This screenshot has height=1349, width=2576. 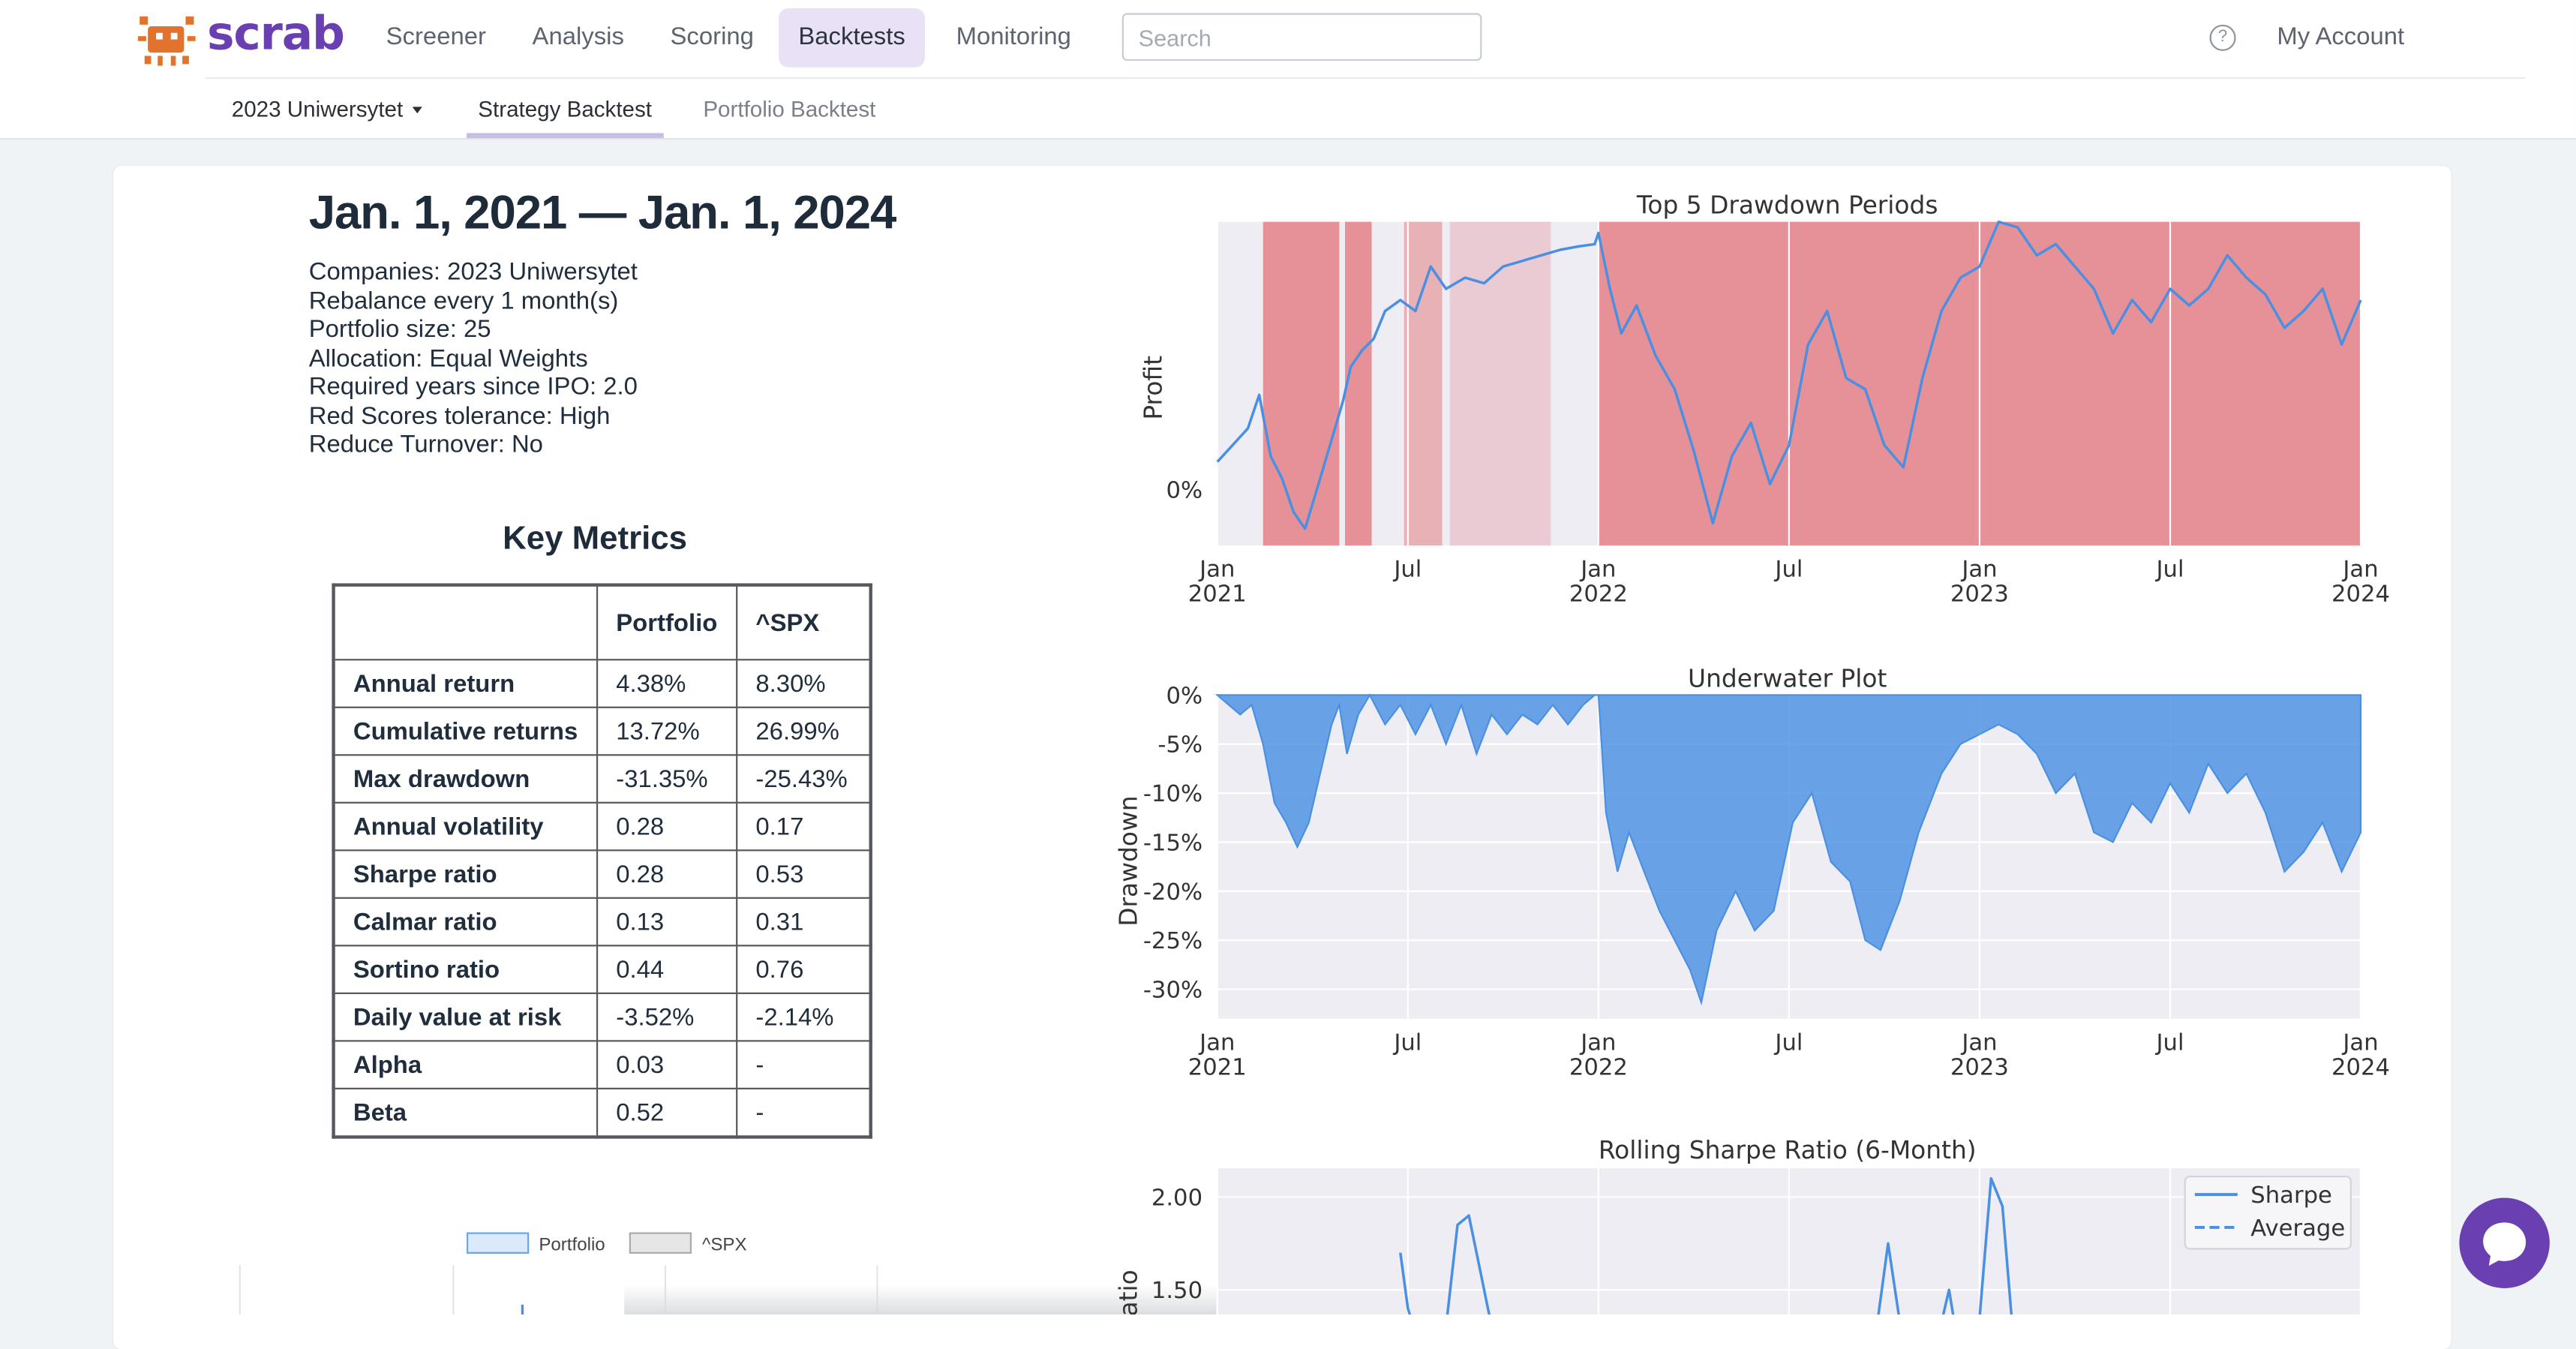 What do you see at coordinates (463, 301) in the screenshot?
I see `summary-rebalance: Rebalance every 1 month(s)` at bounding box center [463, 301].